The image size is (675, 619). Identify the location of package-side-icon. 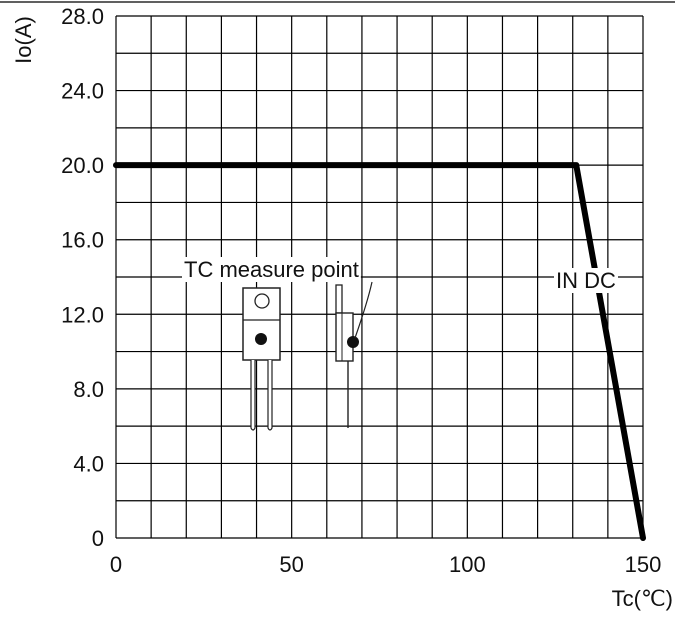
(354, 354).